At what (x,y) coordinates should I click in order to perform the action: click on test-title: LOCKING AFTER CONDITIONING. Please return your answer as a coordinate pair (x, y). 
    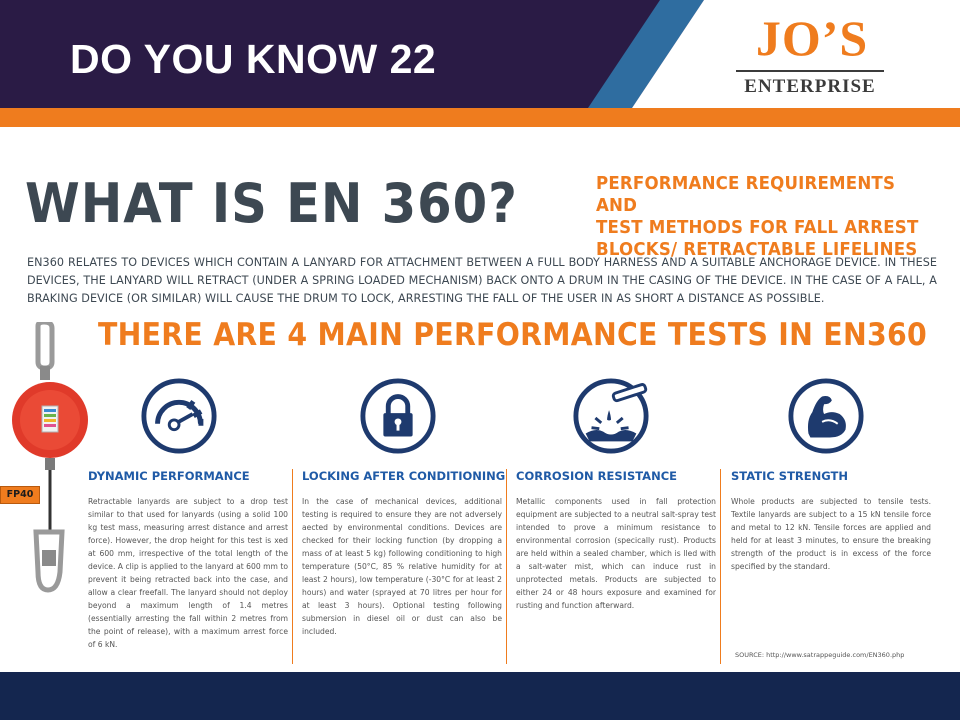
    Looking at the image, I should click on (404, 476).